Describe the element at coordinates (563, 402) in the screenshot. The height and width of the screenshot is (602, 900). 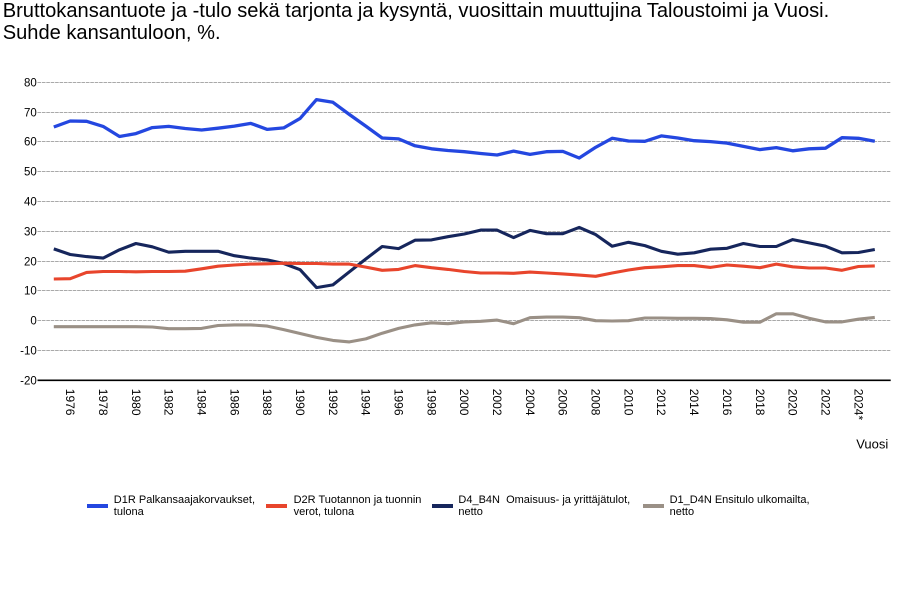
I see `svg-text: 2006` at that location.